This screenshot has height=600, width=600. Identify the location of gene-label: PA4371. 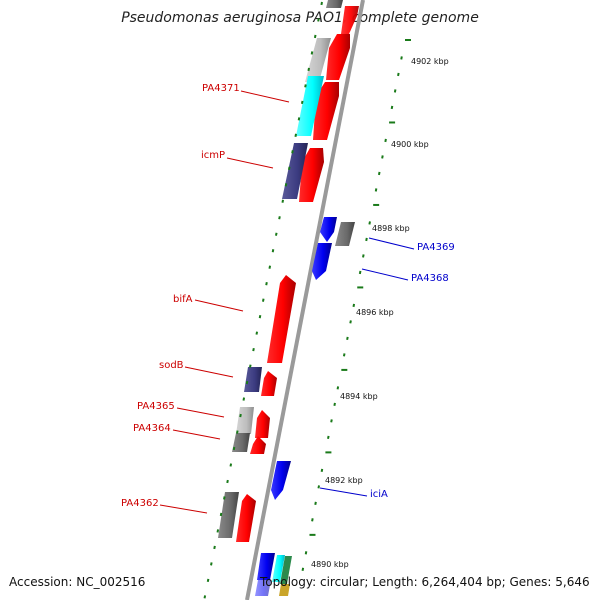
(221, 88).